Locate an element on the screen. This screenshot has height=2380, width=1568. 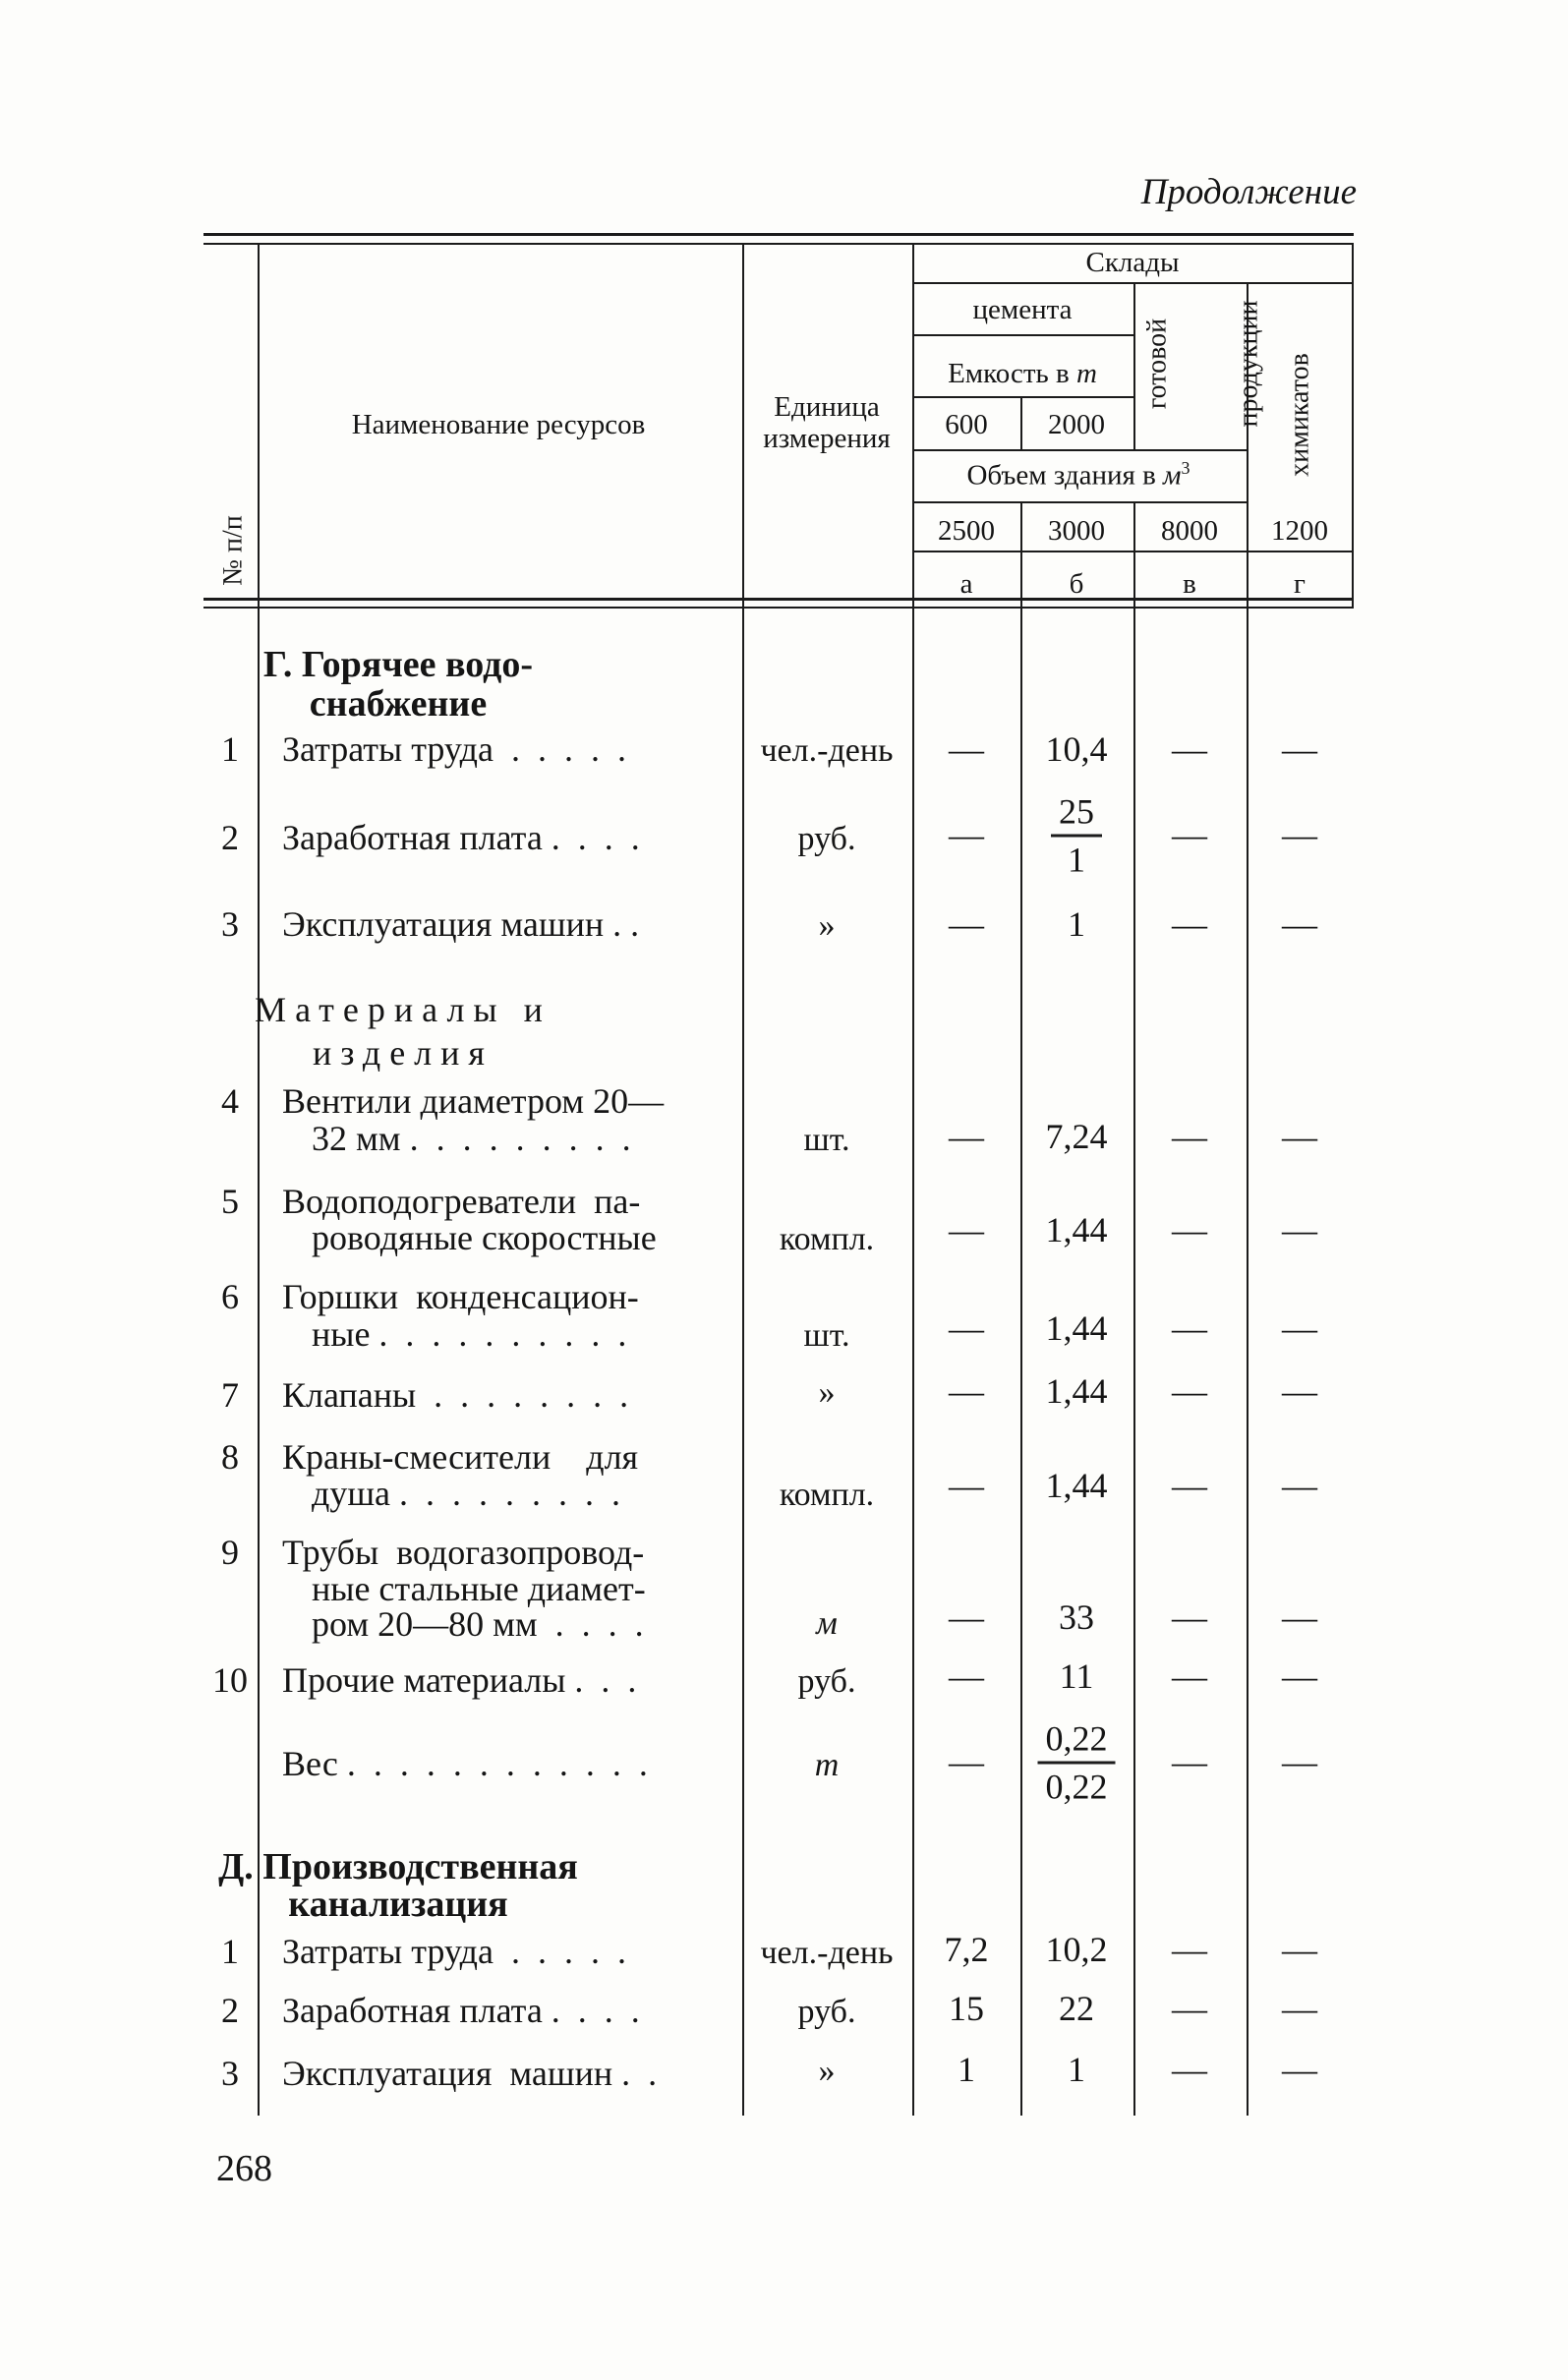
header-name-label: Наименование ресурсов is located at coordinates (499, 424).